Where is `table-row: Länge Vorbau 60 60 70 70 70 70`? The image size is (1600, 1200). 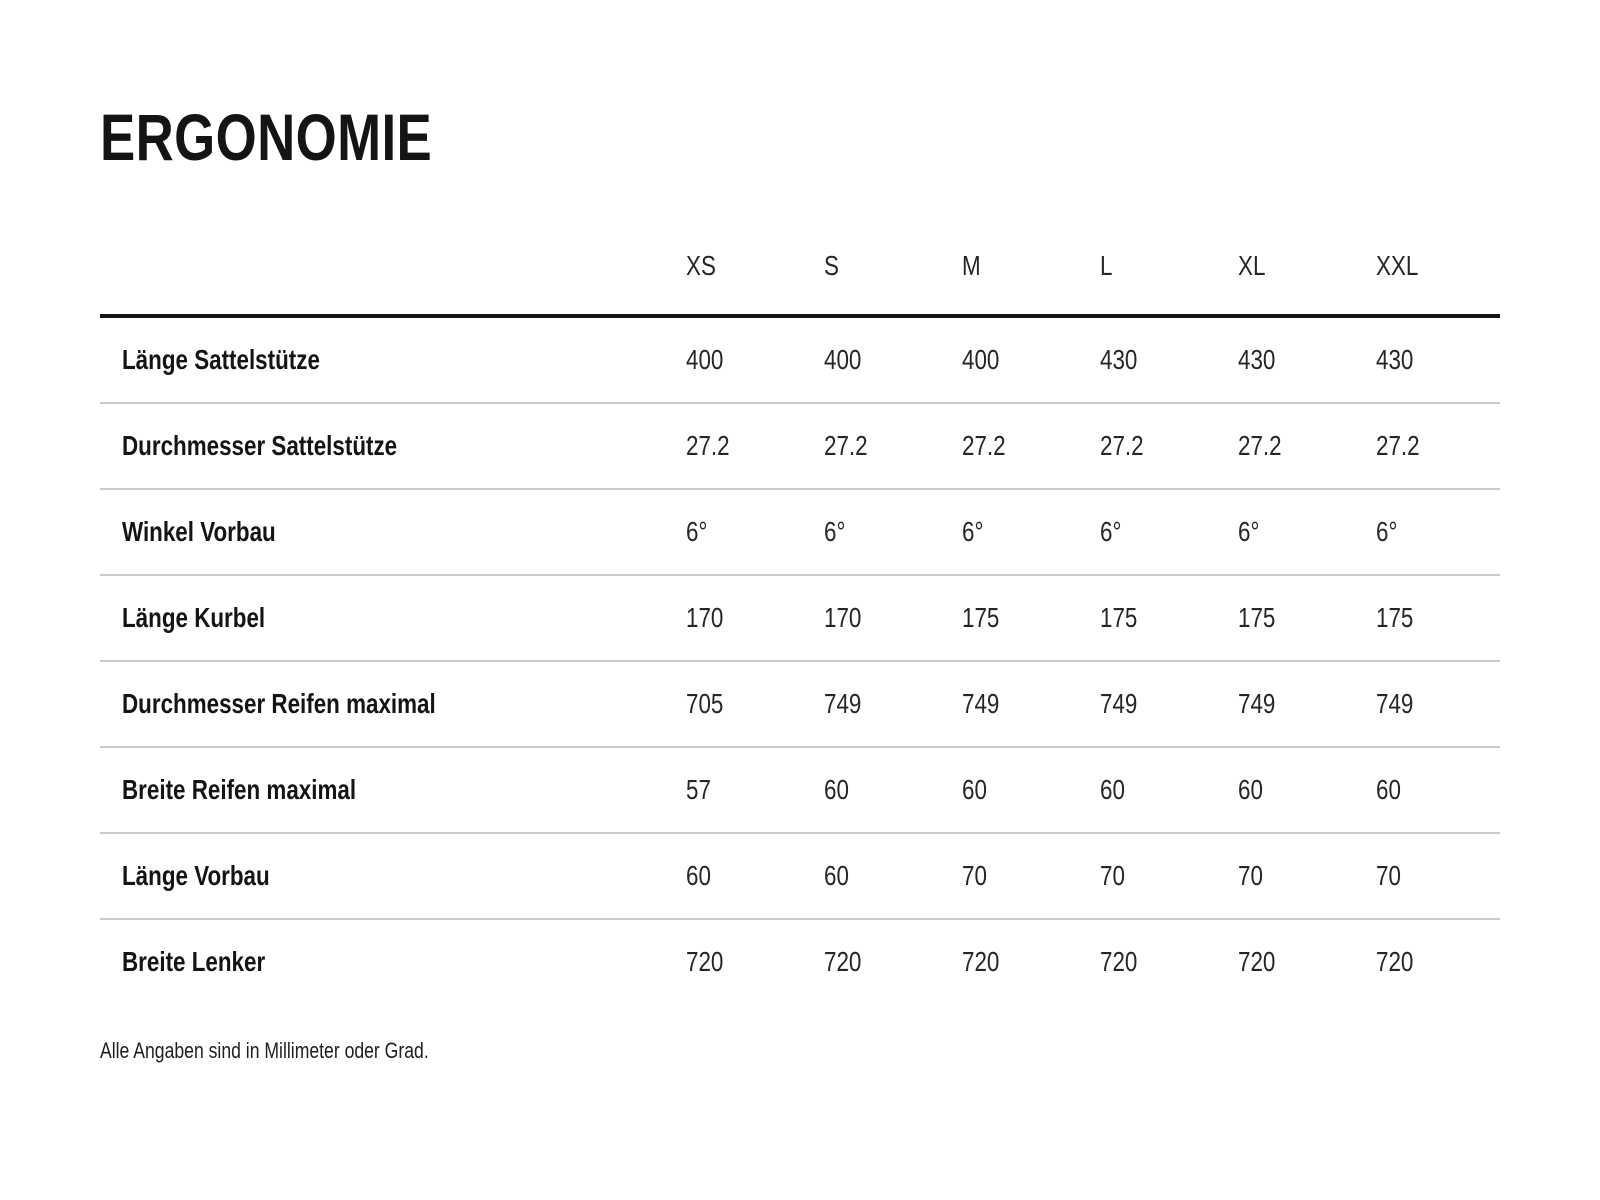
table-row: Länge Vorbau 60 60 70 70 70 70 is located at coordinates (800, 876).